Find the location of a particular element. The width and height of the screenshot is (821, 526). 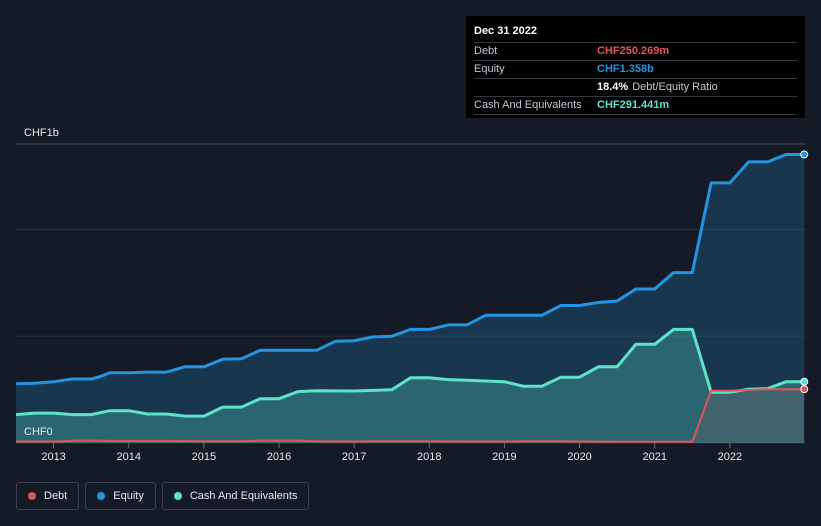

tooltip-value: CHF250.269m is located at coordinates (633, 51).